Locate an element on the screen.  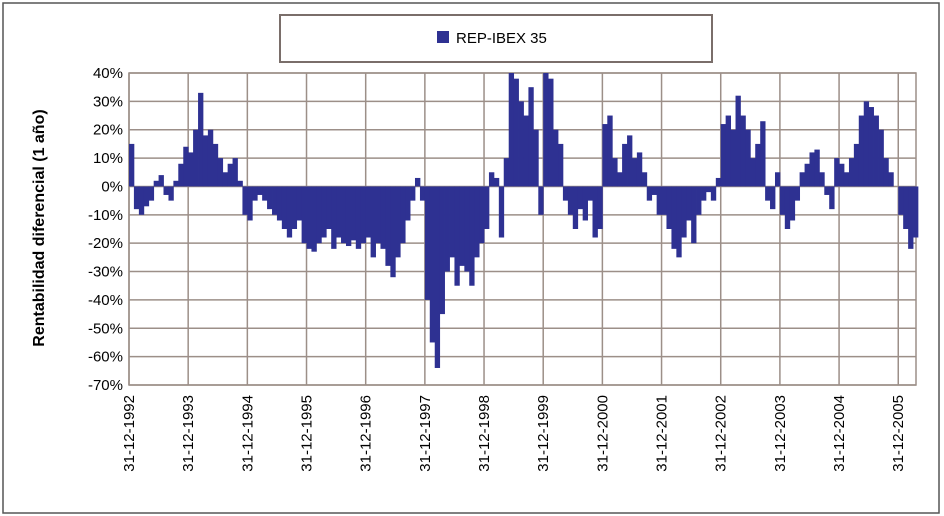
x-tick-label: 31-12-1992 is located at coordinates (129, 433).